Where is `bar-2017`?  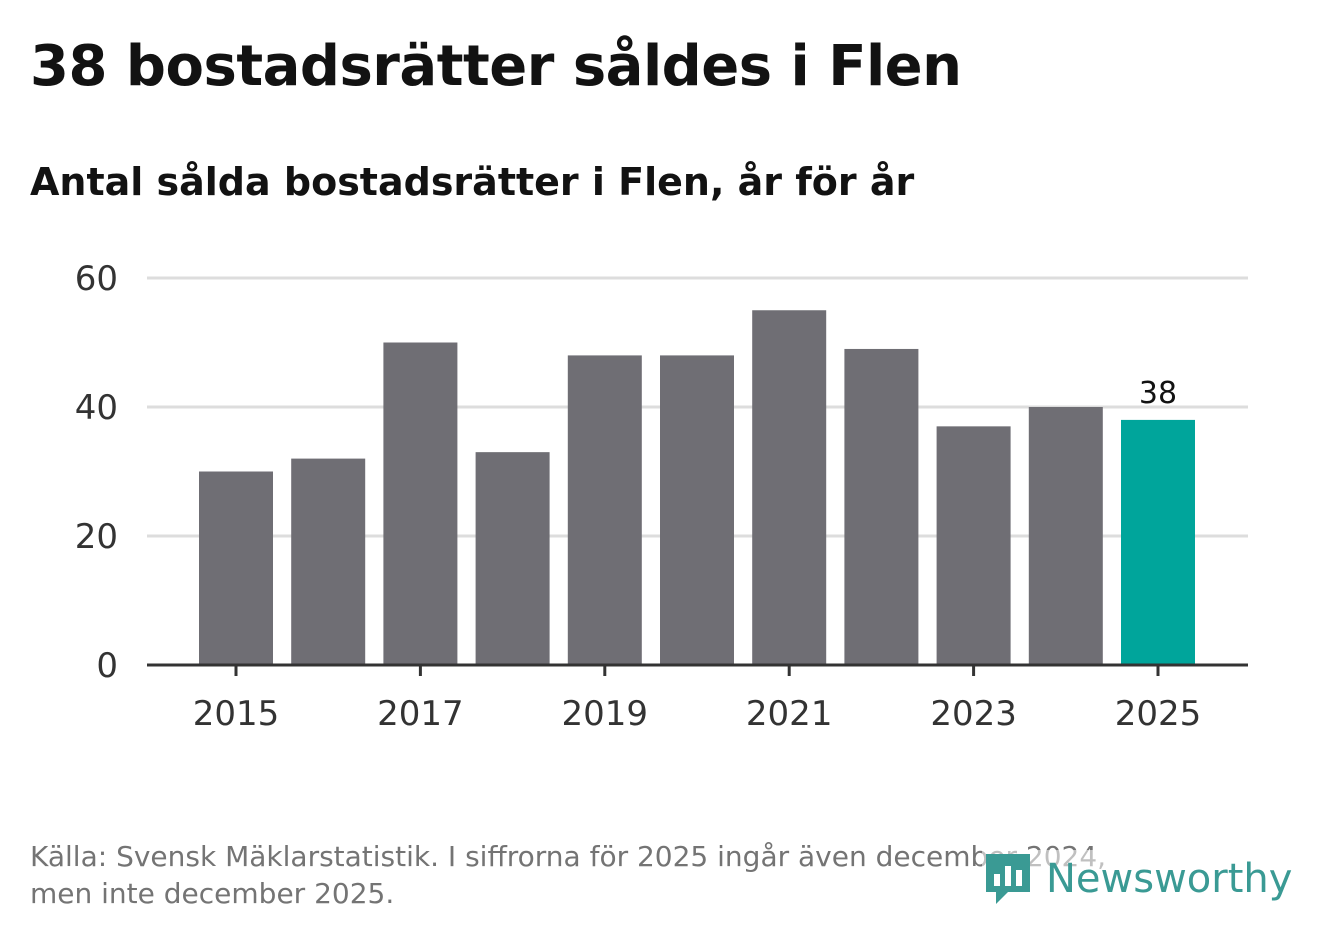 bar-2017 is located at coordinates (420, 503).